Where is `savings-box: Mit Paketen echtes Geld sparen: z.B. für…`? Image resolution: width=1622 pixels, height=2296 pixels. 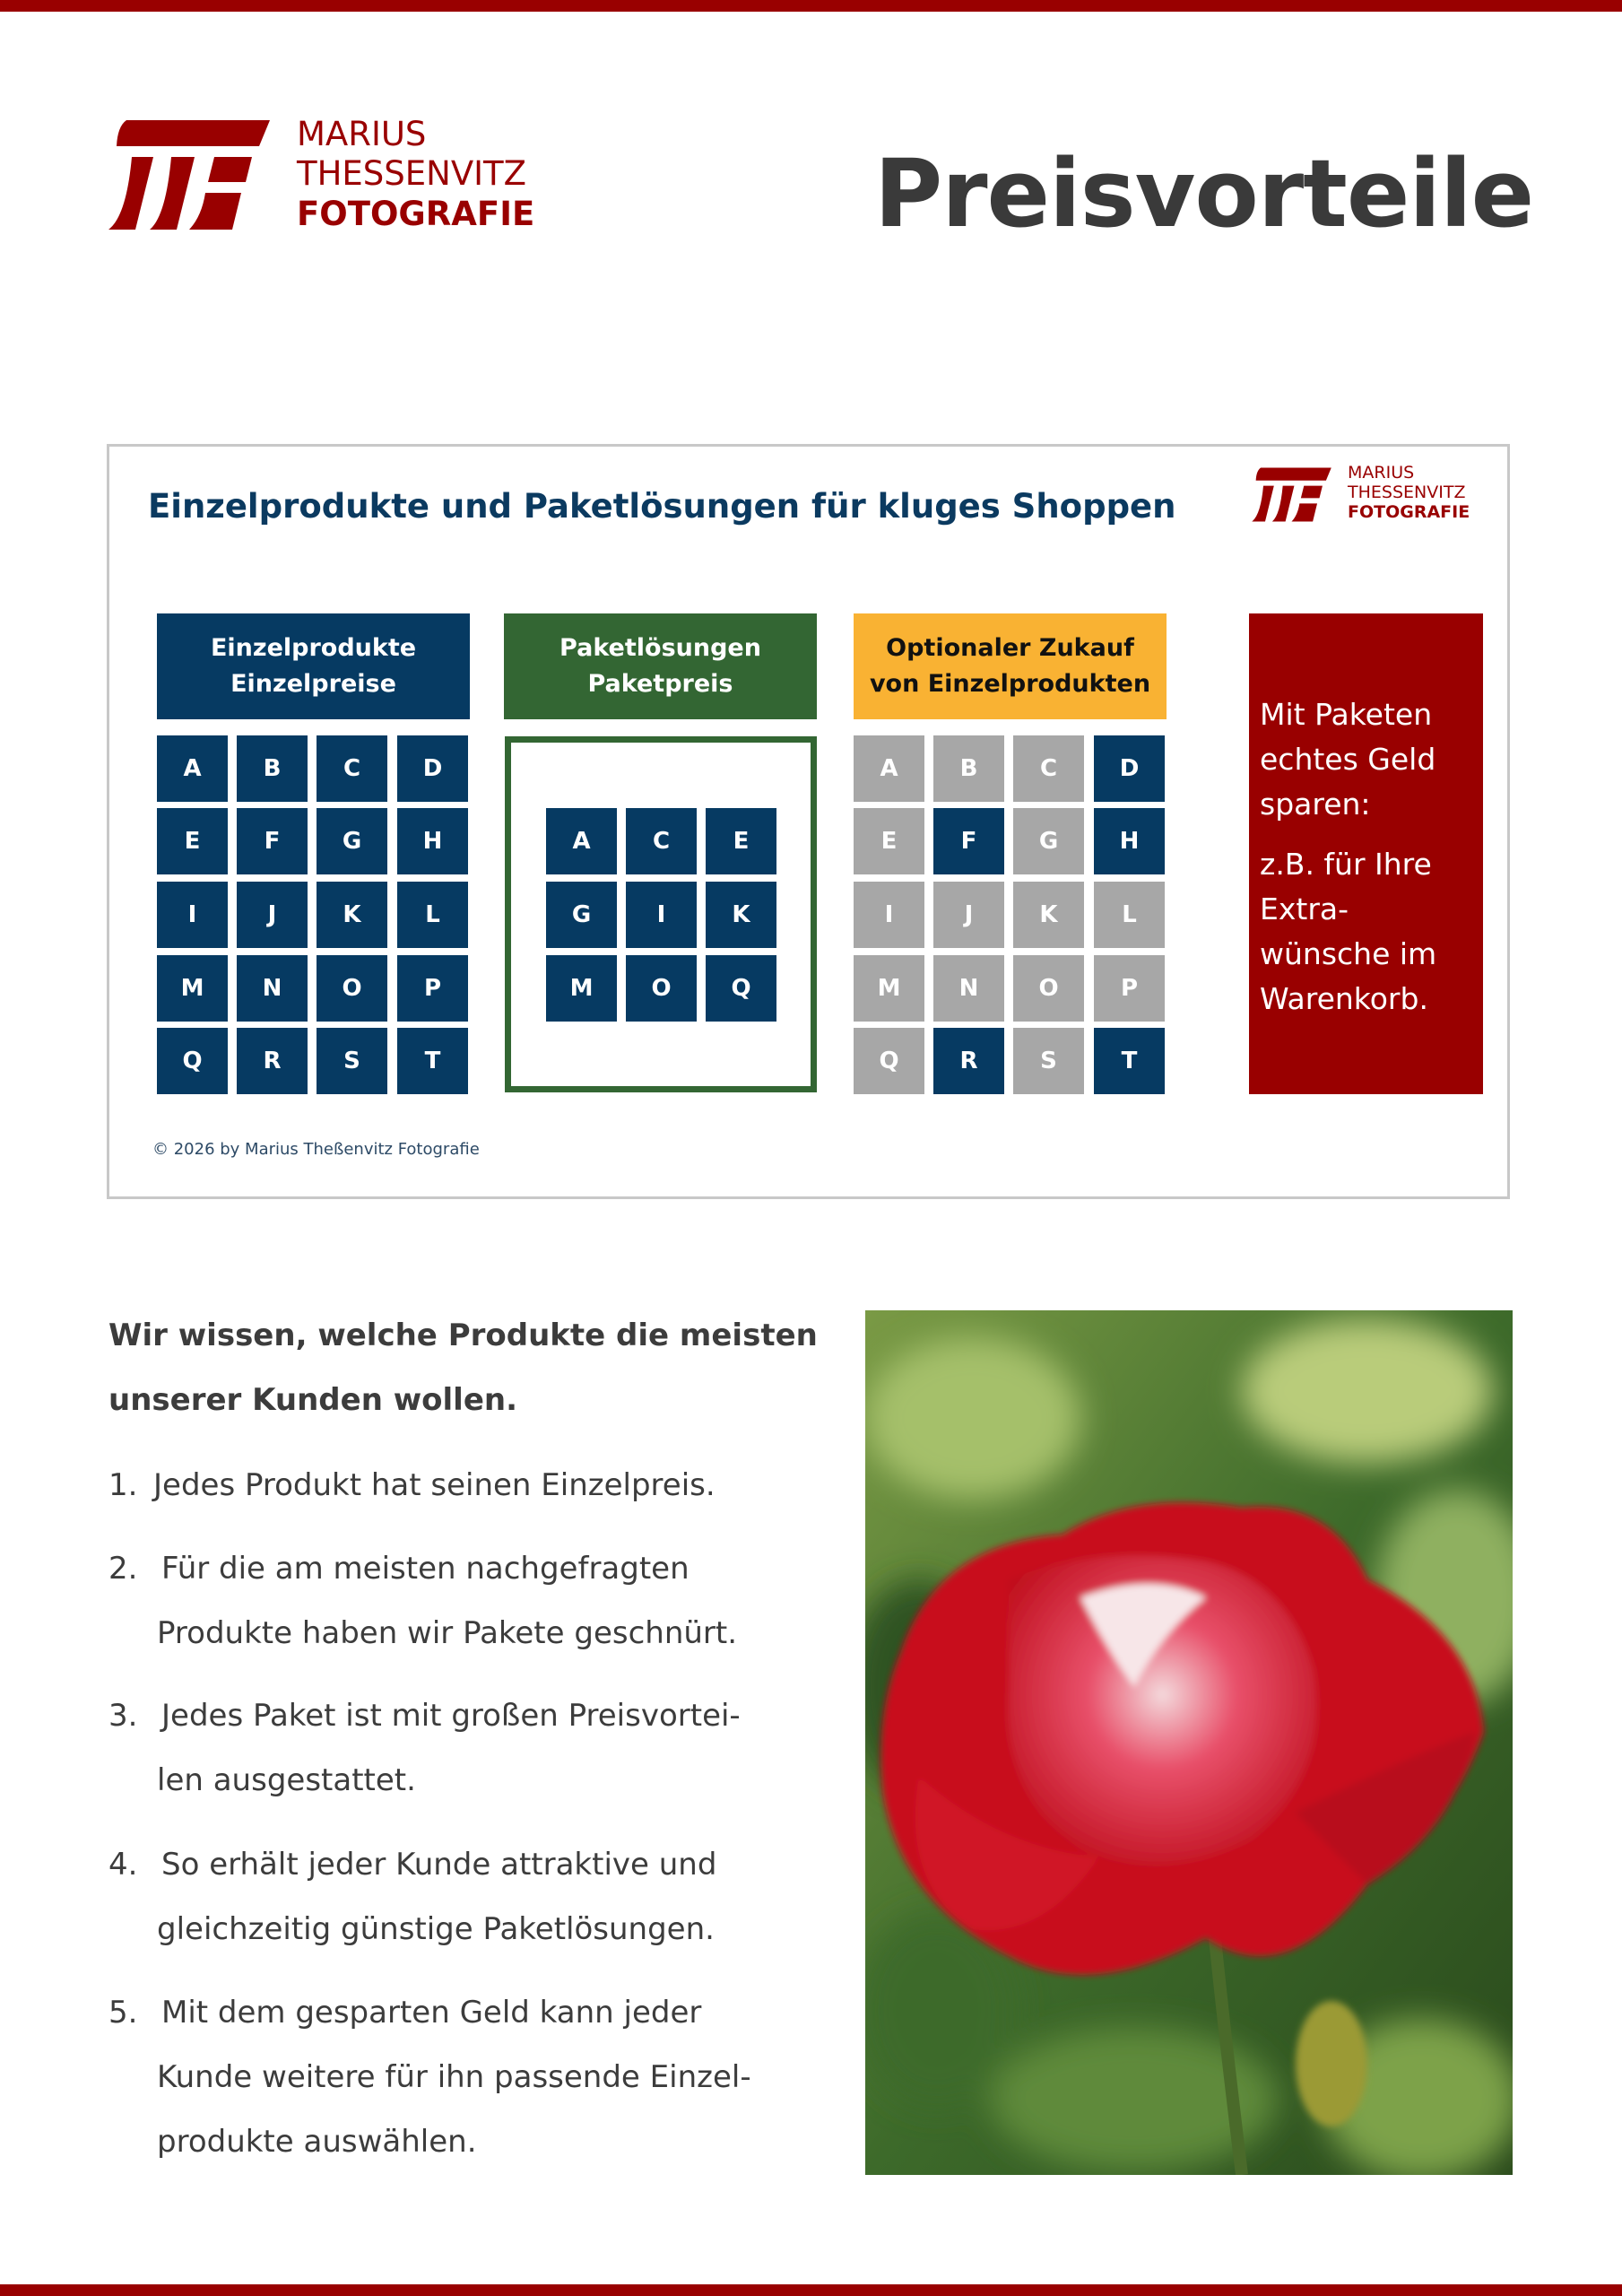 savings-box: Mit Paketen echtes Geld sparen: z.B. für… is located at coordinates (1366, 853).